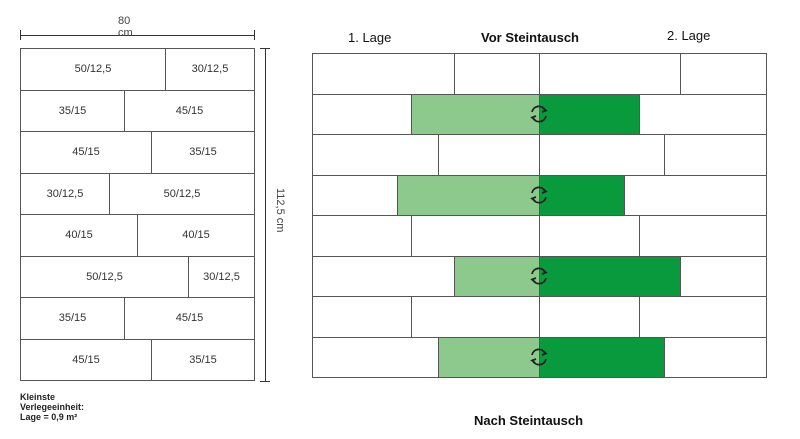  Describe the element at coordinates (265, 215) in the screenshot. I see `height-dimension-line` at that location.